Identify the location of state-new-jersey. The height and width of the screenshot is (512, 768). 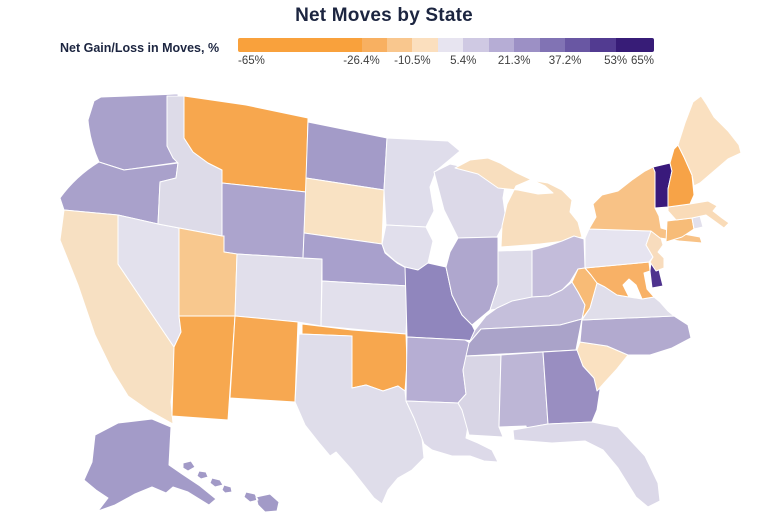
(655, 251).